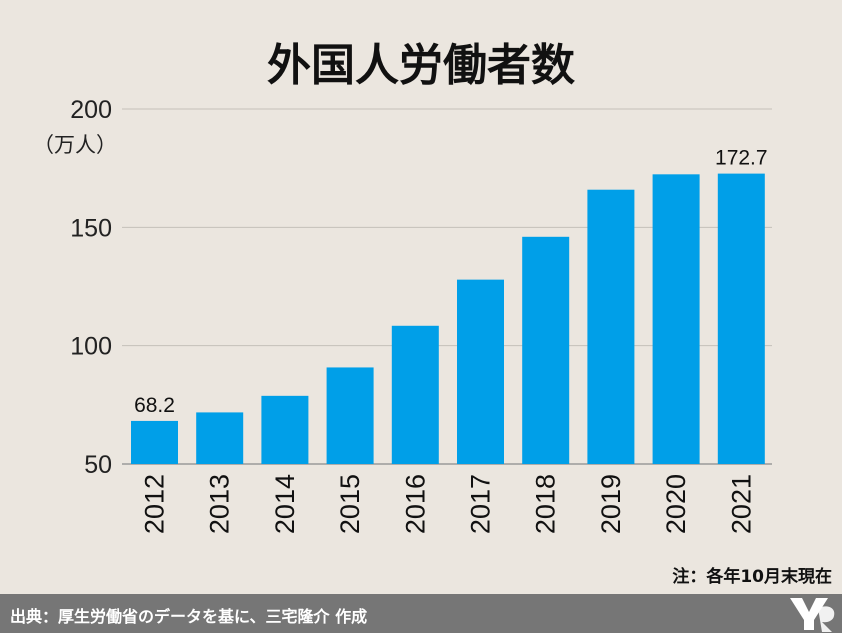 This screenshot has height=633, width=842. What do you see at coordinates (91, 228) in the screenshot?
I see `y-tick-label: 150` at bounding box center [91, 228].